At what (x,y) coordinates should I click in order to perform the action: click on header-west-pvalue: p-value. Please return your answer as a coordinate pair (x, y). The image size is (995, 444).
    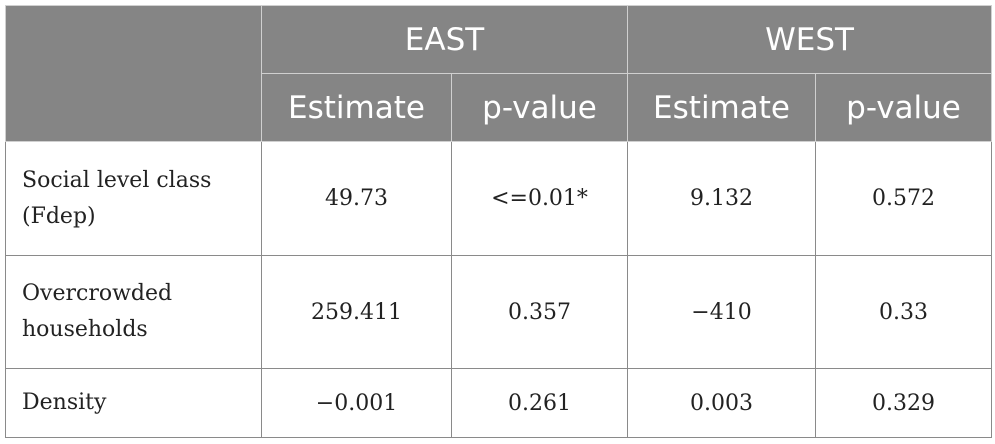
    Looking at the image, I should click on (904, 107).